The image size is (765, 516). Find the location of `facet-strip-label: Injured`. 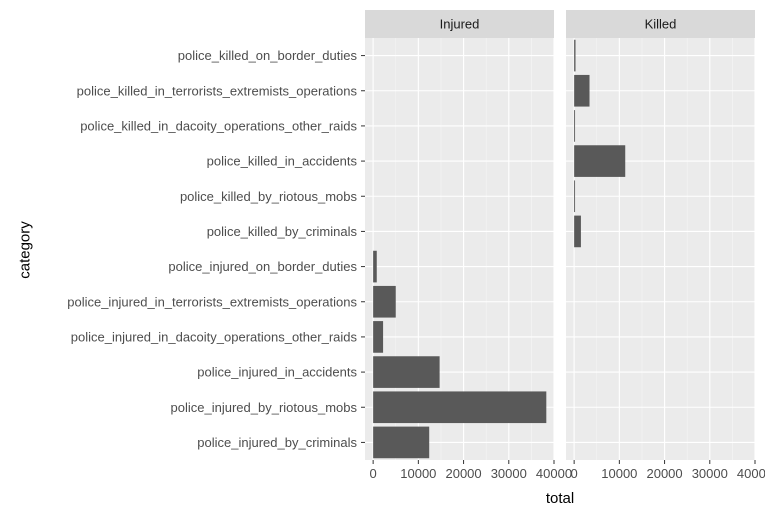

facet-strip-label: Injured is located at coordinates (460, 24).